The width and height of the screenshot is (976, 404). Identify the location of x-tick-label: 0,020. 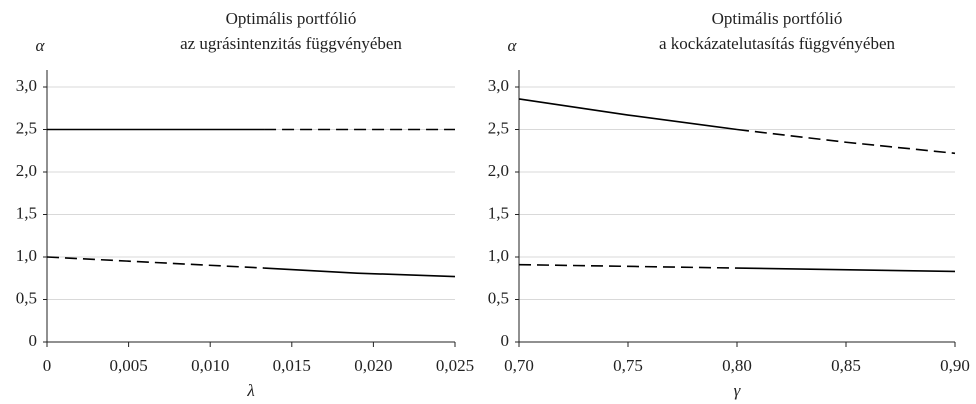
(373, 365).